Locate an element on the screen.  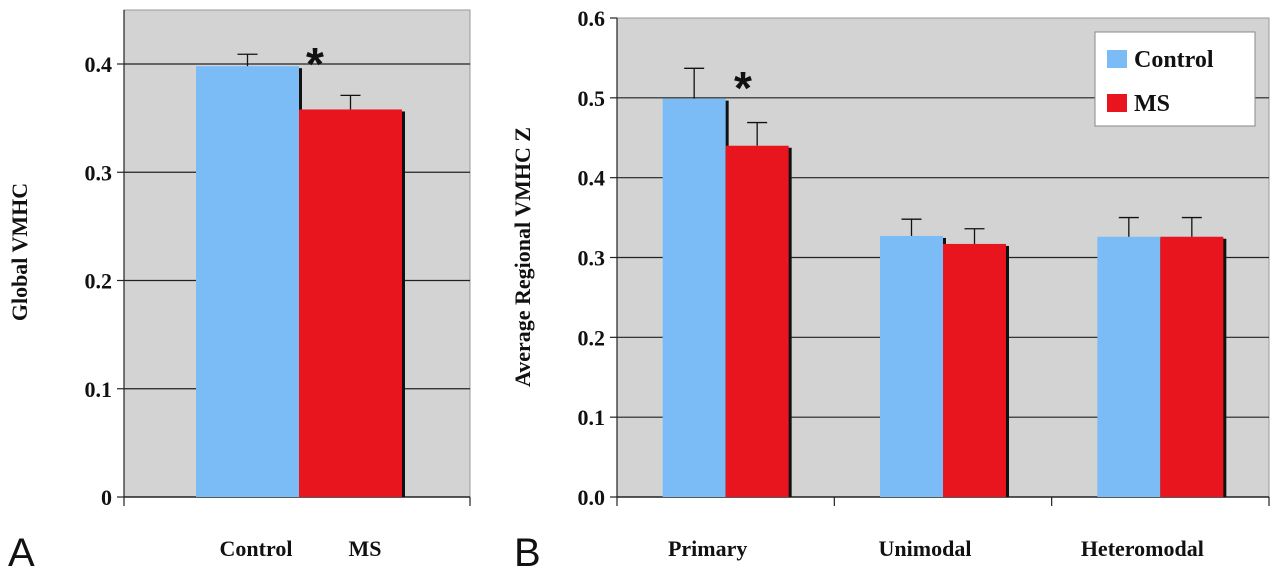
y-tick-label: 0 is located at coordinates (106, 497).